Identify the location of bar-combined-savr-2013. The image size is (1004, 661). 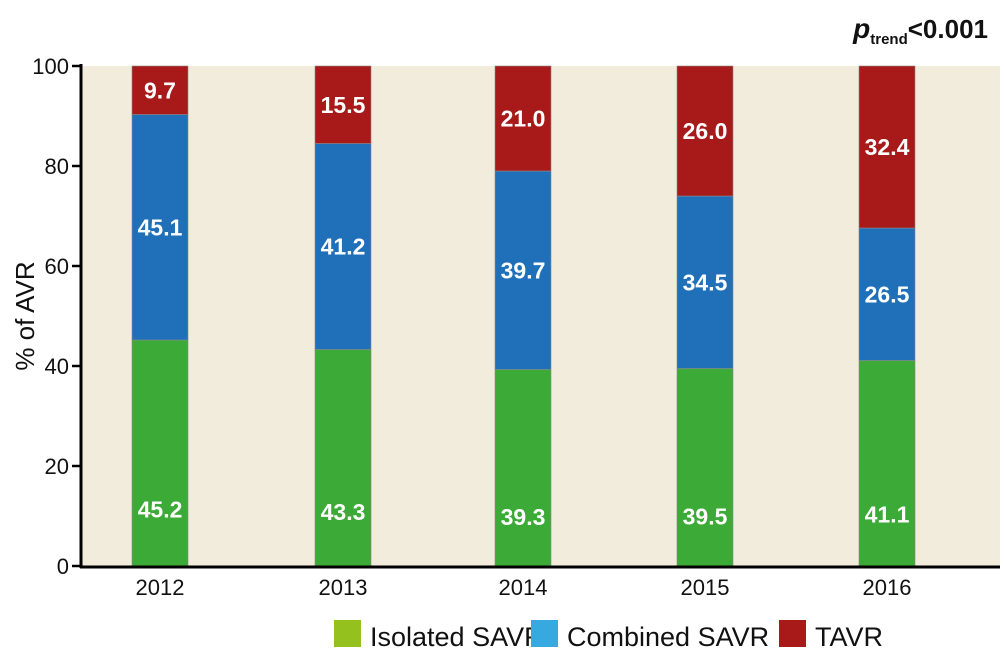
(343, 246).